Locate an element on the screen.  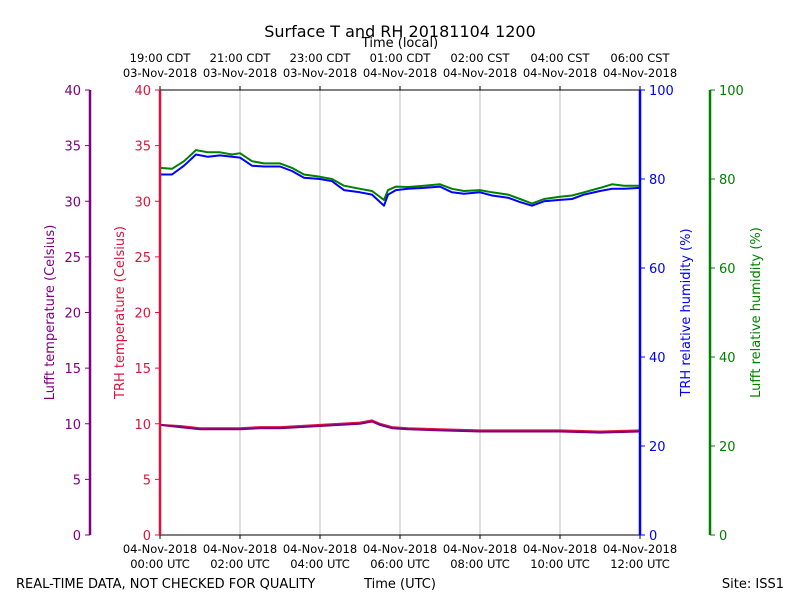
bottom-tick-time: 06:00 UTC is located at coordinates (400, 564).